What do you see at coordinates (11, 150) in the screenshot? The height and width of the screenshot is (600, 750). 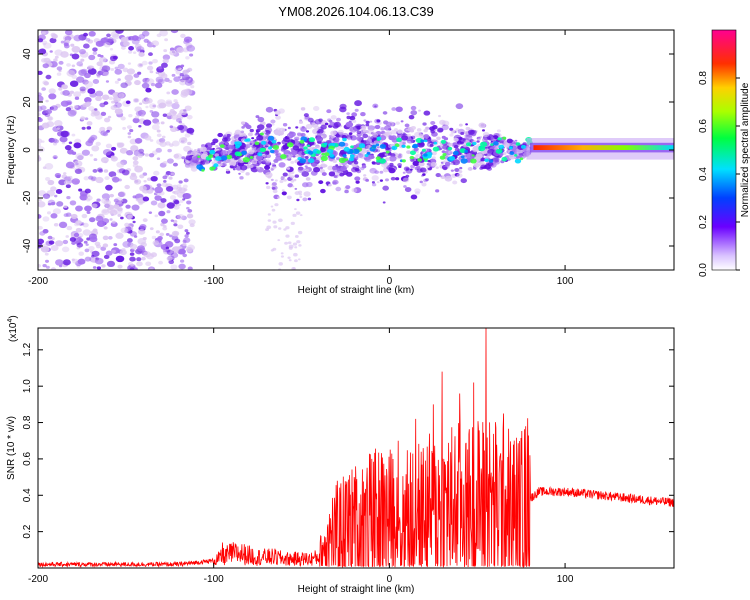 I see `spectrogram-y-label: Frequency (Hz)` at bounding box center [11, 150].